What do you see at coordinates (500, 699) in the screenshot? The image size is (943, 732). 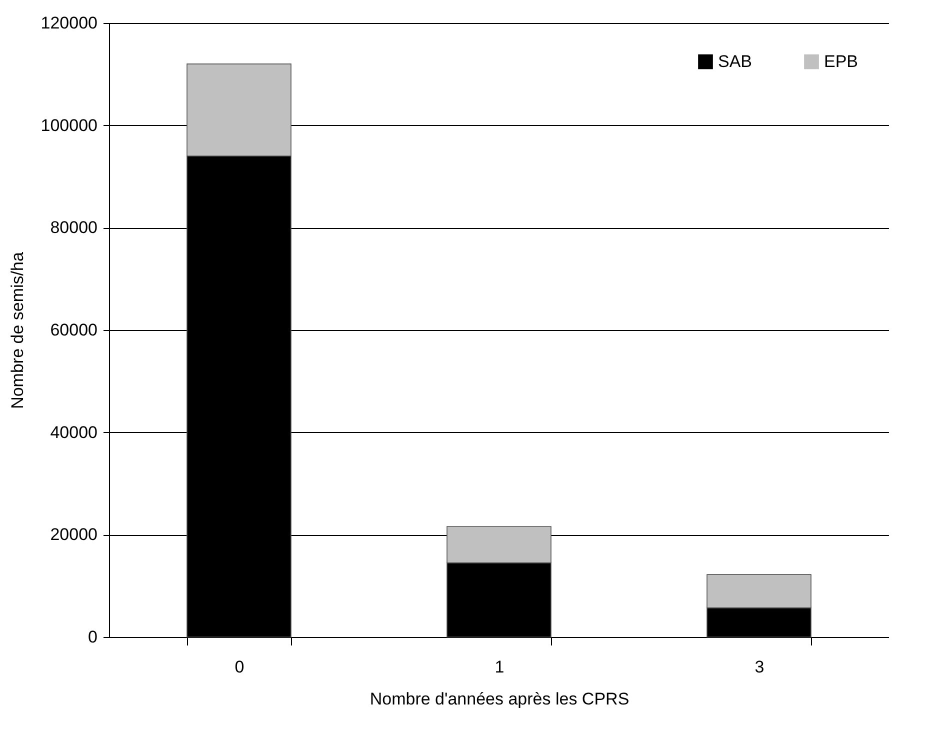 I see `x-axis-title: Nombre d'années après les CPRS` at bounding box center [500, 699].